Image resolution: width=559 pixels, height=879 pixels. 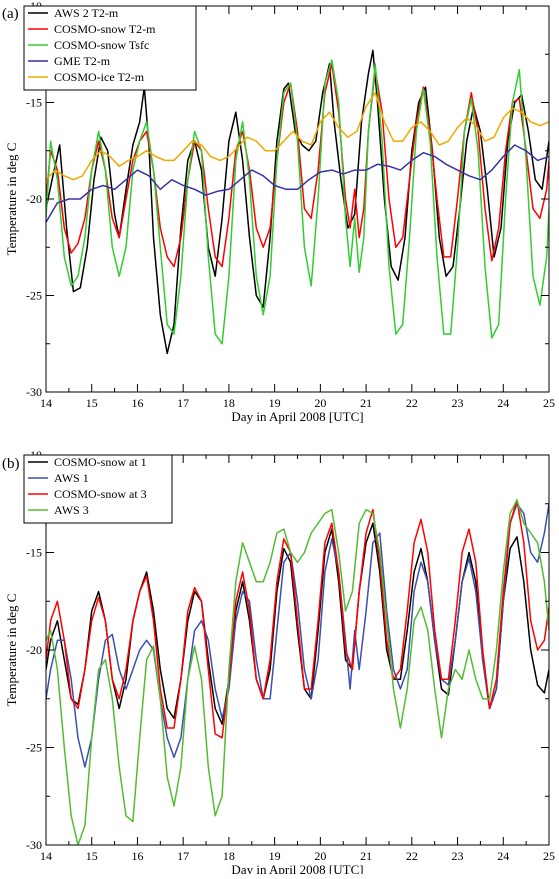 What do you see at coordinates (105, 29) in the screenshot?
I see `legend-label: COSMO-snow T2-m` at bounding box center [105, 29].